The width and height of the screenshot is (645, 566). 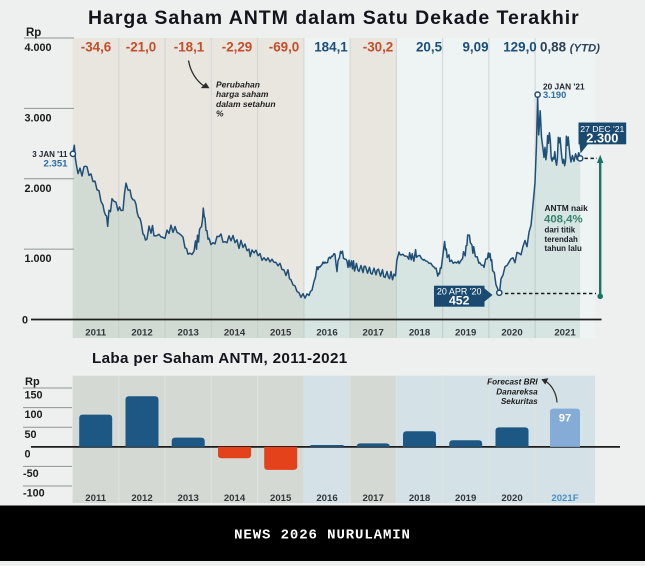 I want to click on svg-text: Laba per Saham ANTM, 2011-2021, so click(x=220, y=358).